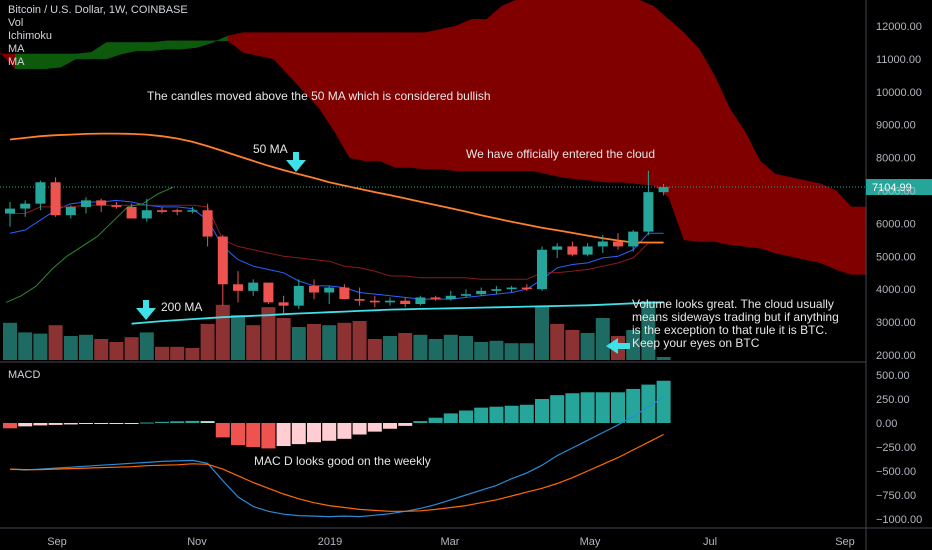  Describe the element at coordinates (896, 356) in the screenshot. I see `price-tick-label: 2000.00` at that location.